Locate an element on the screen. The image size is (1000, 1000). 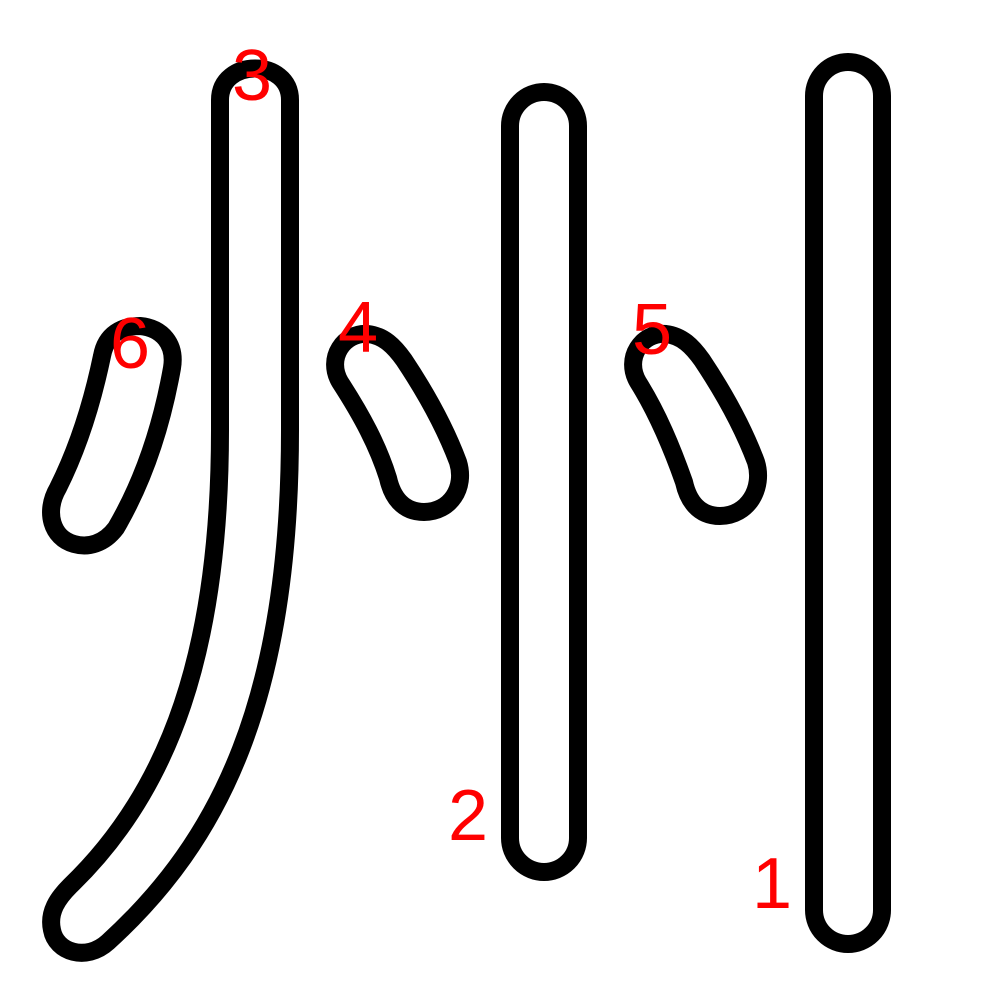
stroke-number-3: 3 is located at coordinates (252, 76).